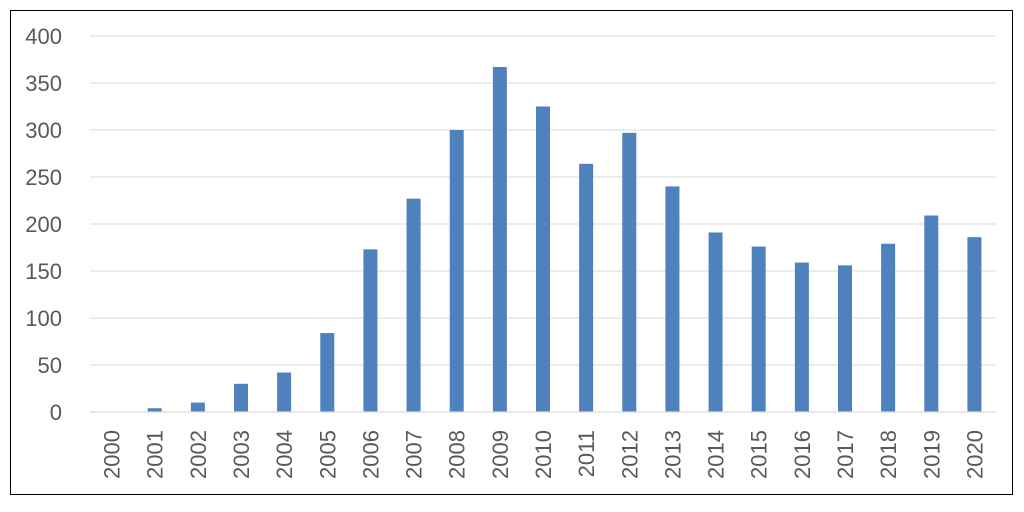  Describe the element at coordinates (43, 177) in the screenshot. I see `y-tick-label: 250` at that location.